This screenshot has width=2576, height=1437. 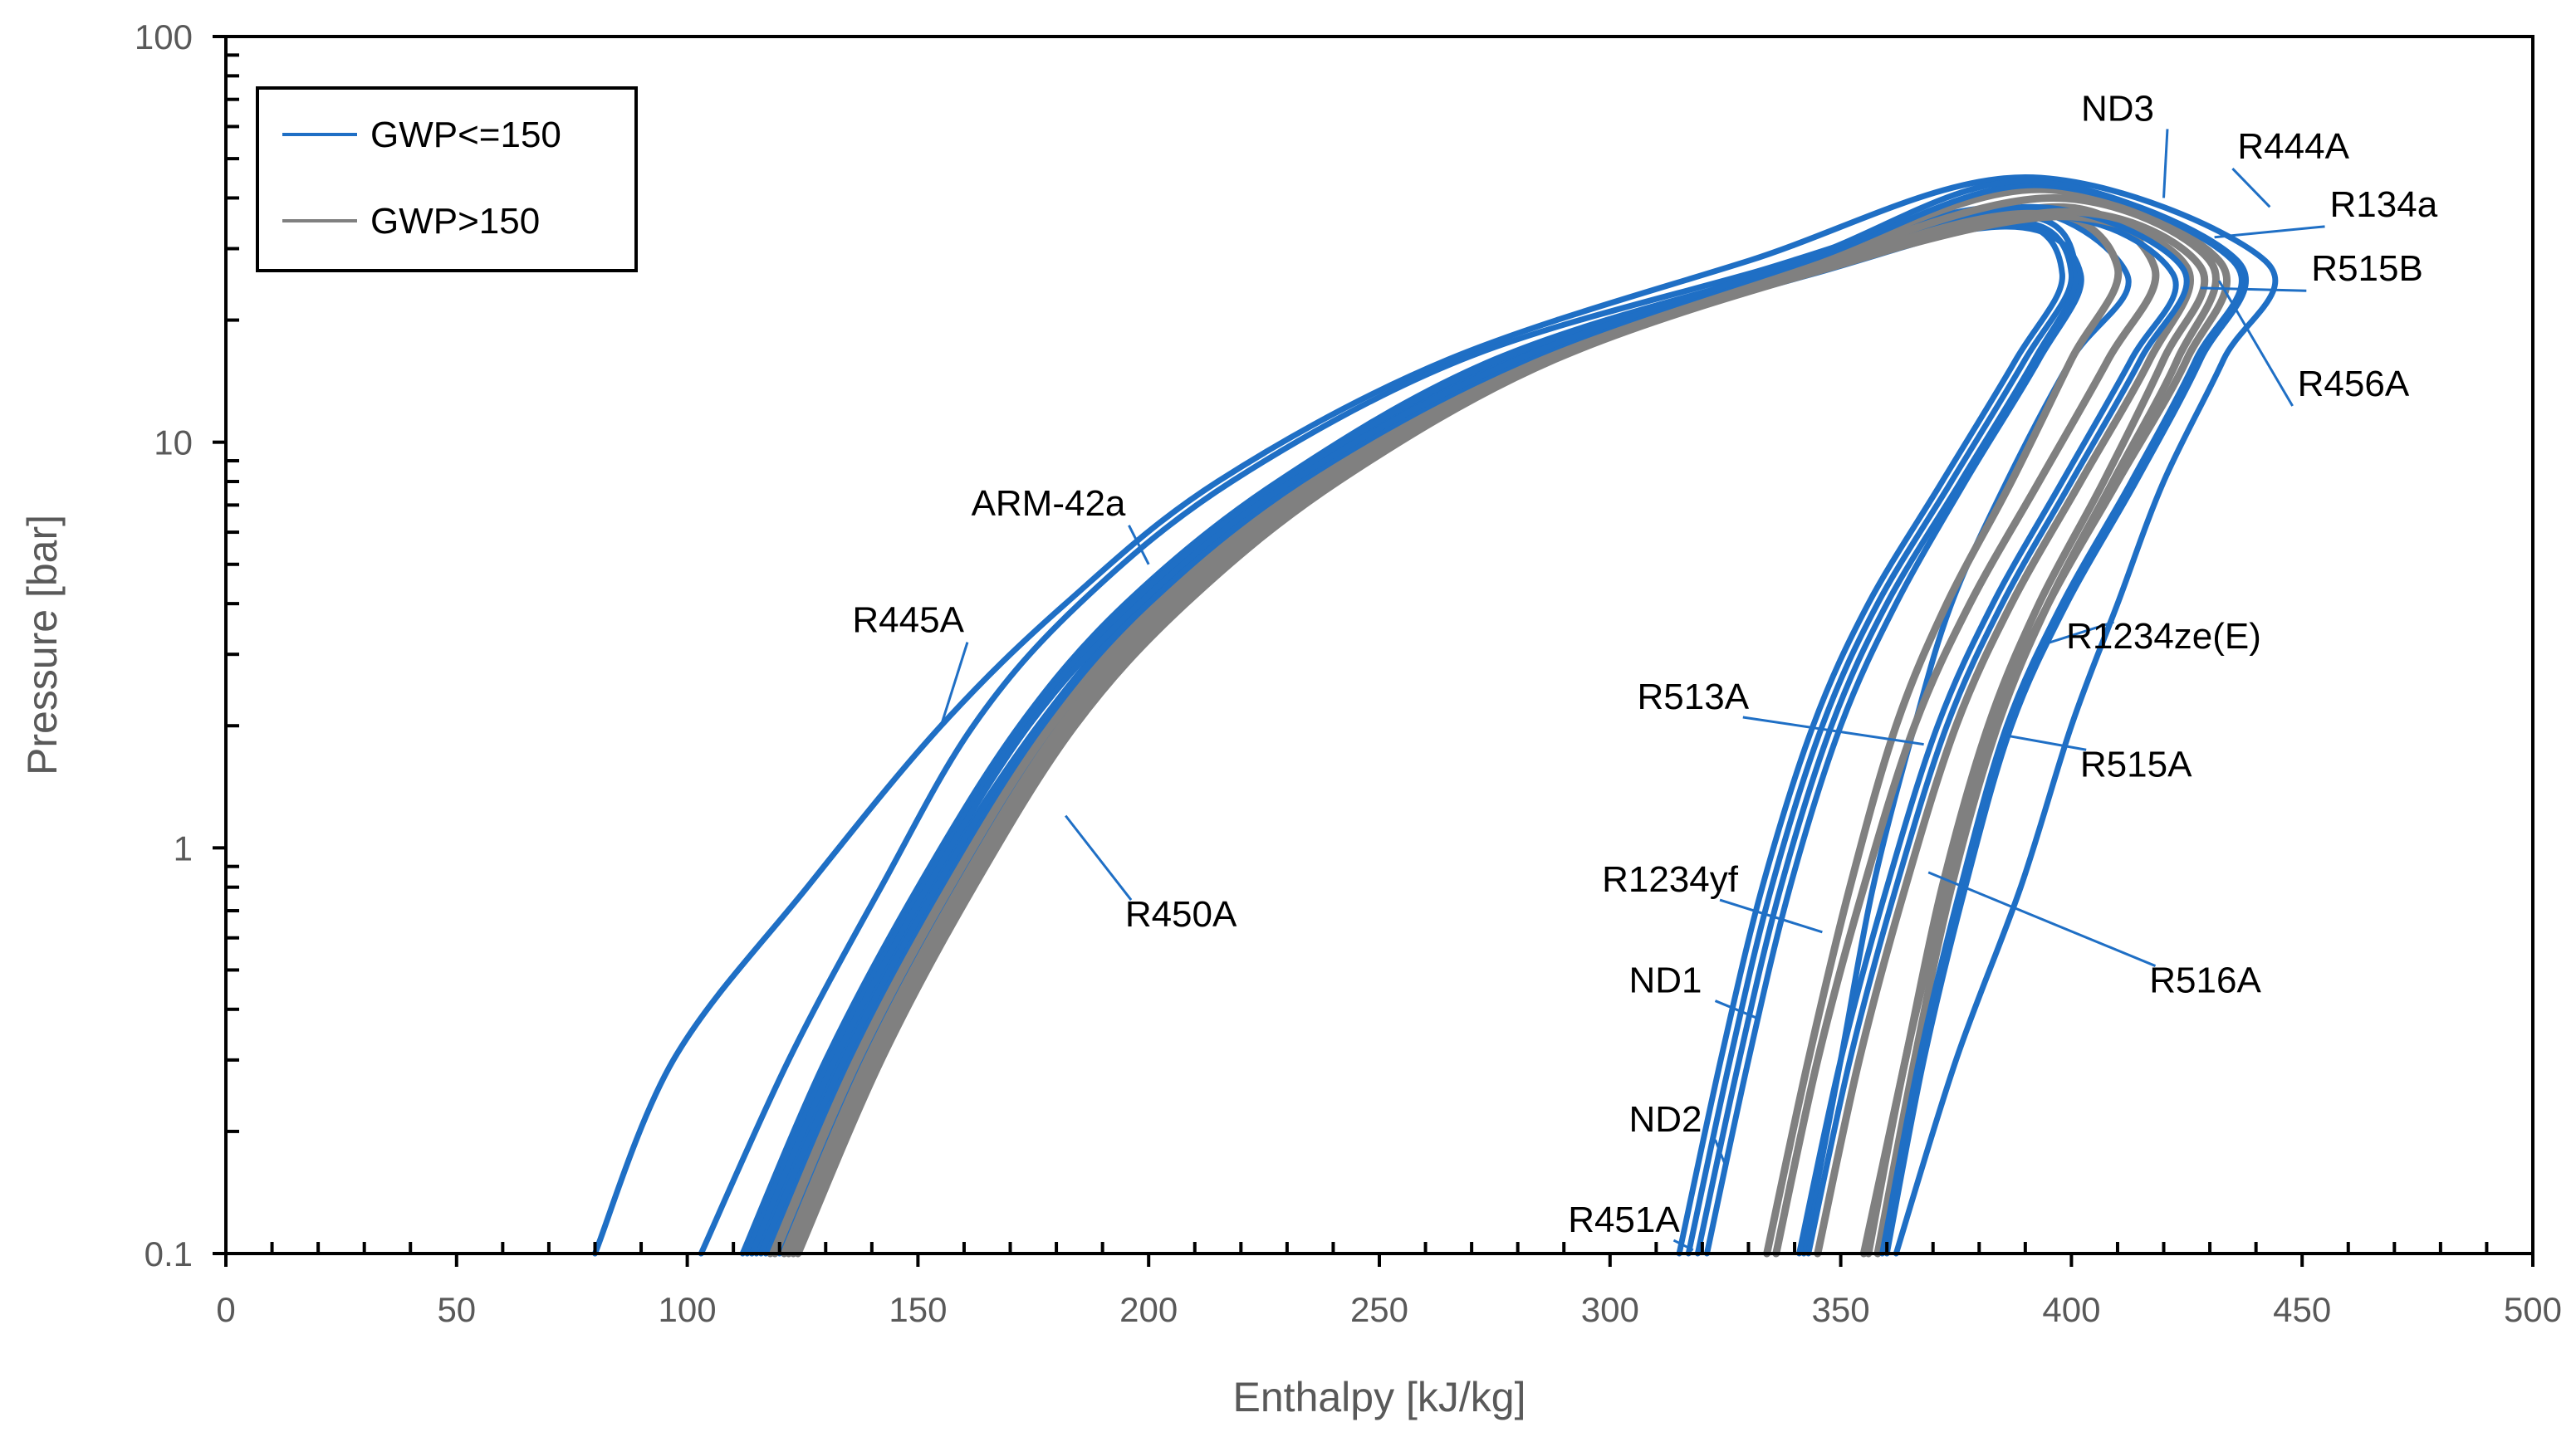 I want to click on annotation-label: ND2, so click(x=1665, y=1119).